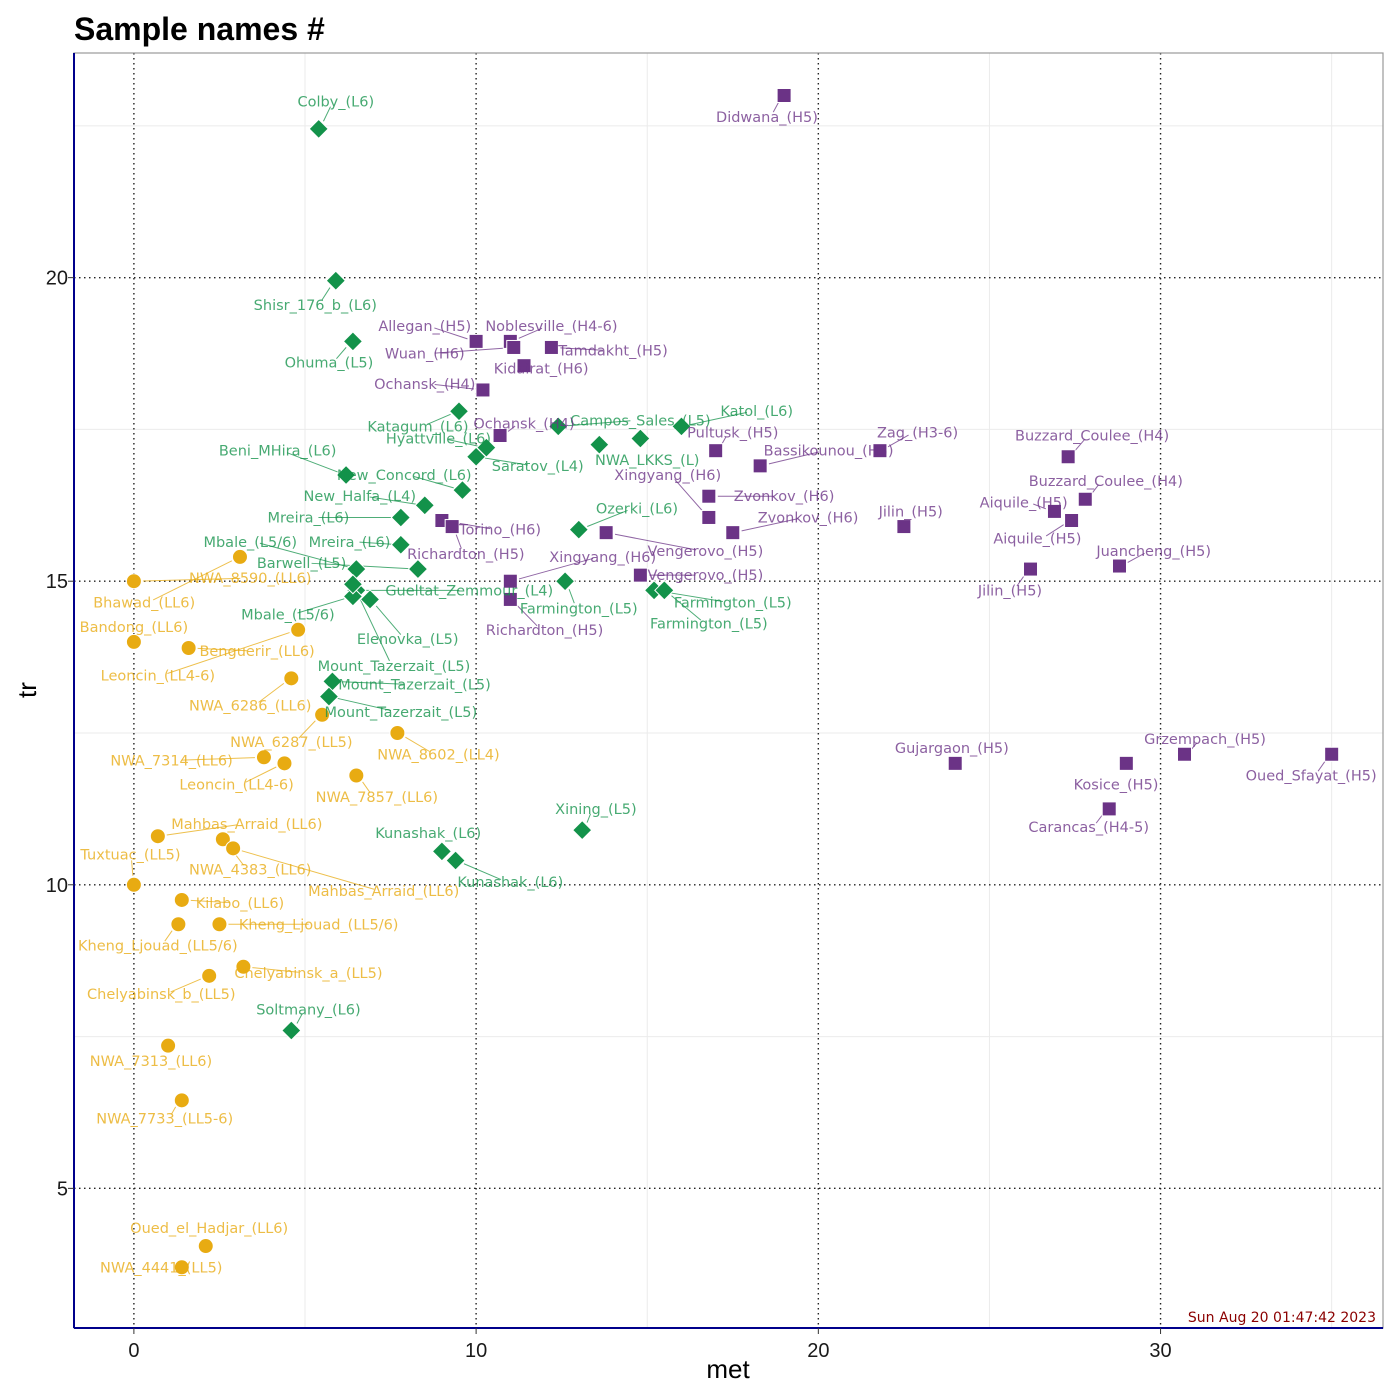 The height and width of the screenshot is (1400, 1400). I want to click on point-label: Leoncin_(LL4-6), so click(236, 786).